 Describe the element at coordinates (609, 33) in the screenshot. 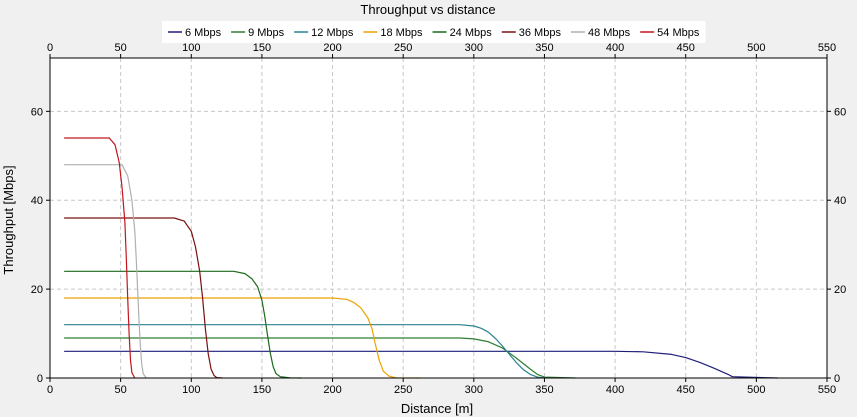

I see `legend-label: 48 Mbps` at that location.